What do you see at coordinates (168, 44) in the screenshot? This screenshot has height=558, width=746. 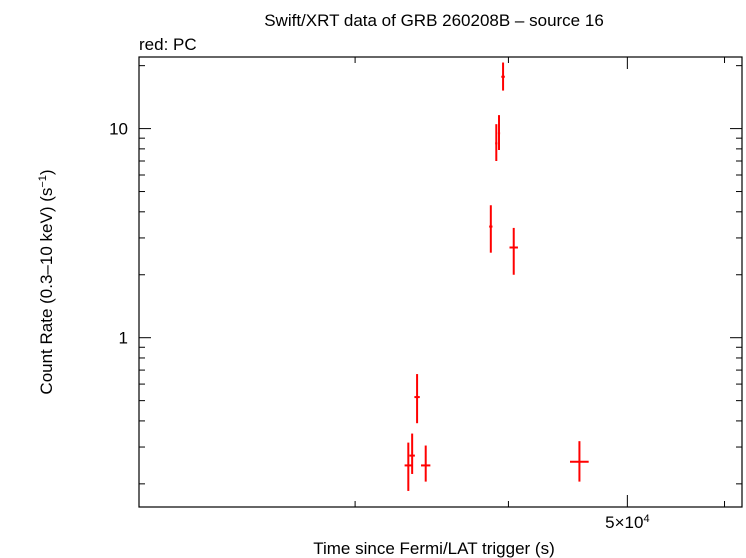 I see `chart-subtitle: red: PC` at bounding box center [168, 44].